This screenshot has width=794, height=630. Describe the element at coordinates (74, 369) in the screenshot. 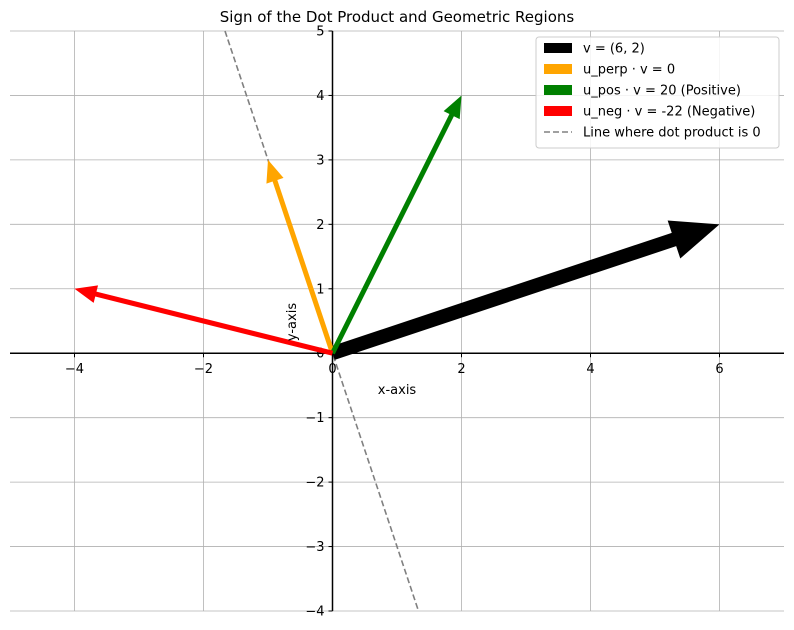

I see `x-tick-label: −4` at that location.